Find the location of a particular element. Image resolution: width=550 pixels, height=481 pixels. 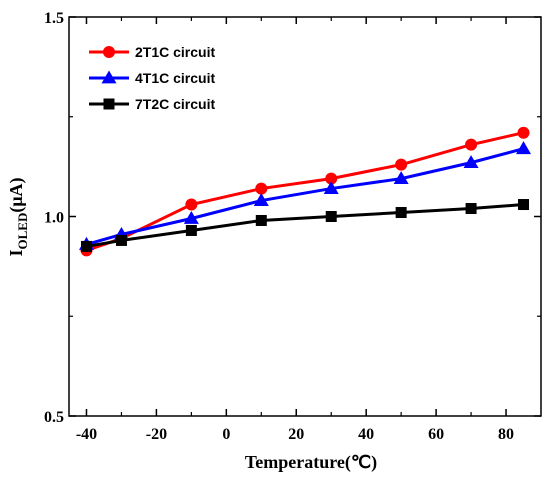

legend-label: 2T1C circuit is located at coordinates (175, 52).